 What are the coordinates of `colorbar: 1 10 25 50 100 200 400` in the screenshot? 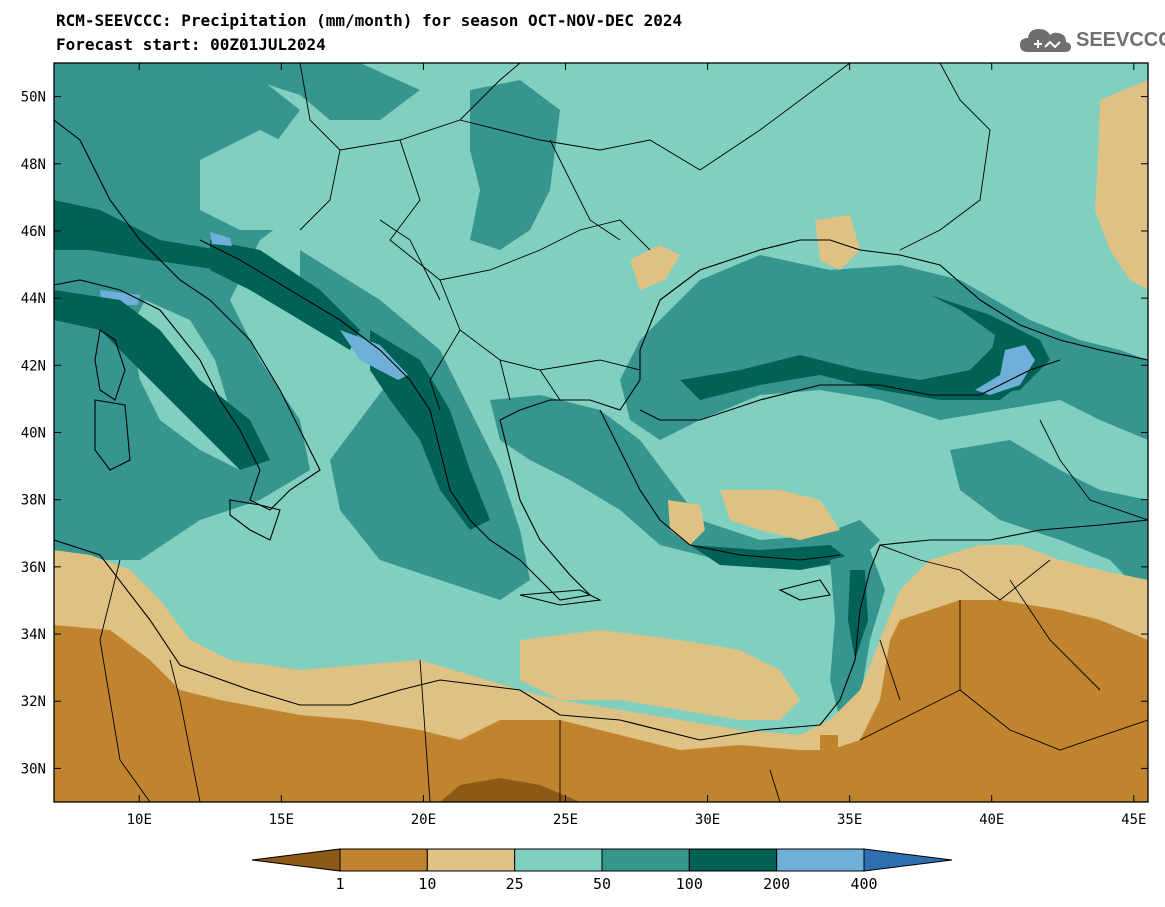 It's located at (602, 870).